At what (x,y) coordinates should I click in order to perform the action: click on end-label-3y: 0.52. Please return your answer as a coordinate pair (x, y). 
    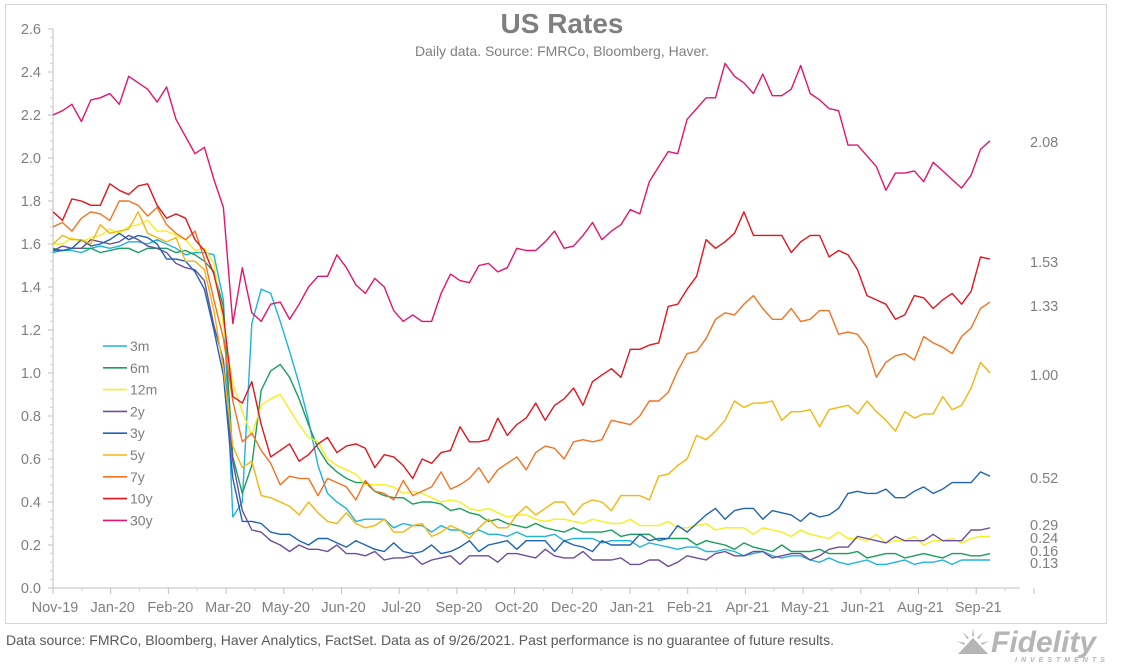
    Looking at the image, I should click on (1044, 479).